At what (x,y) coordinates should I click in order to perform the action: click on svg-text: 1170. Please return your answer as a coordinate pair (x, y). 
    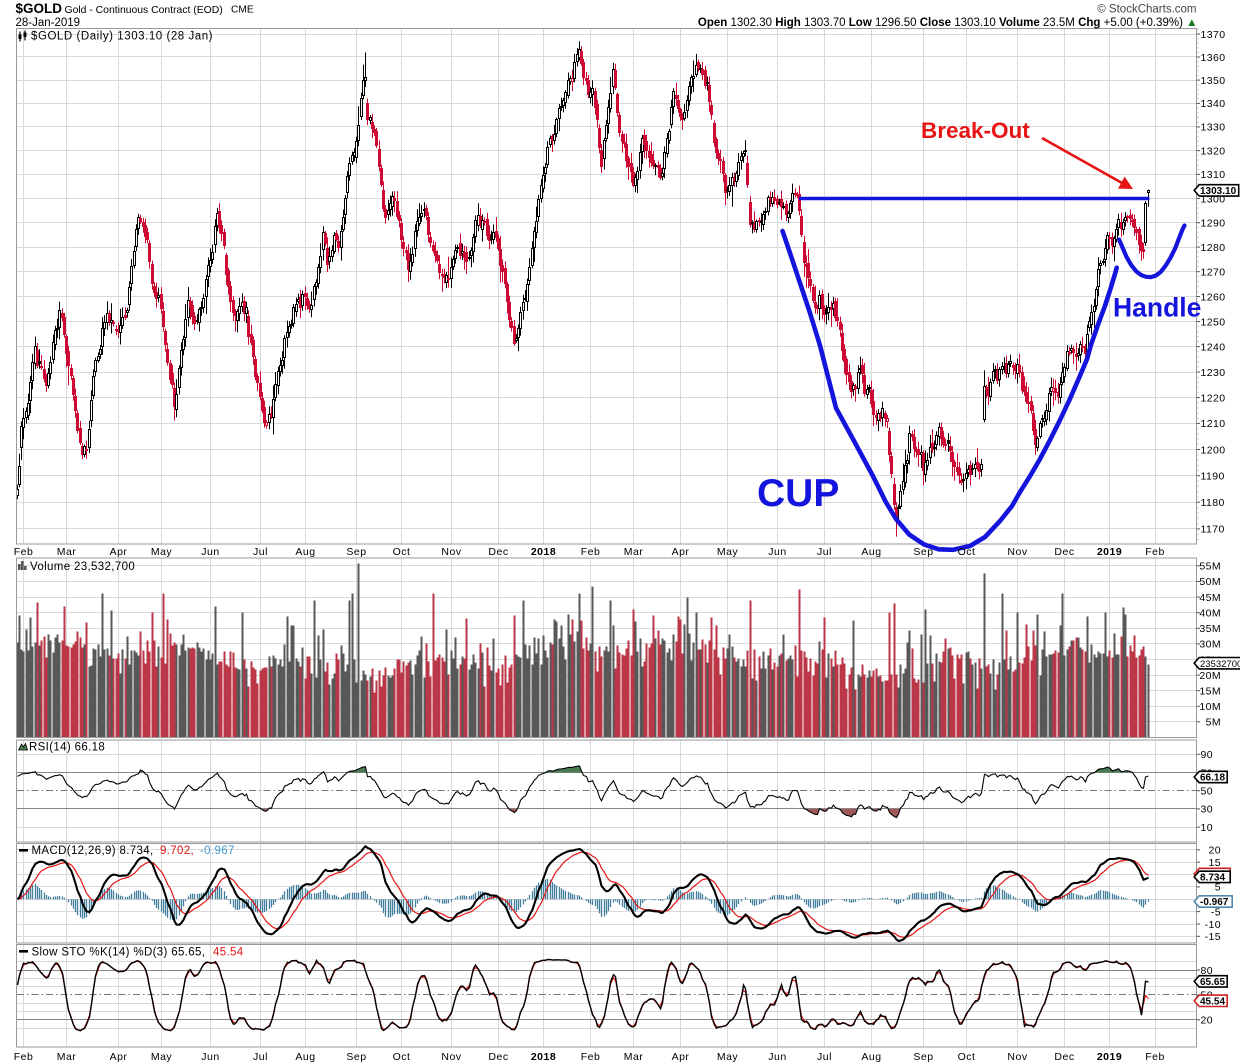
    Looking at the image, I should click on (1213, 530).